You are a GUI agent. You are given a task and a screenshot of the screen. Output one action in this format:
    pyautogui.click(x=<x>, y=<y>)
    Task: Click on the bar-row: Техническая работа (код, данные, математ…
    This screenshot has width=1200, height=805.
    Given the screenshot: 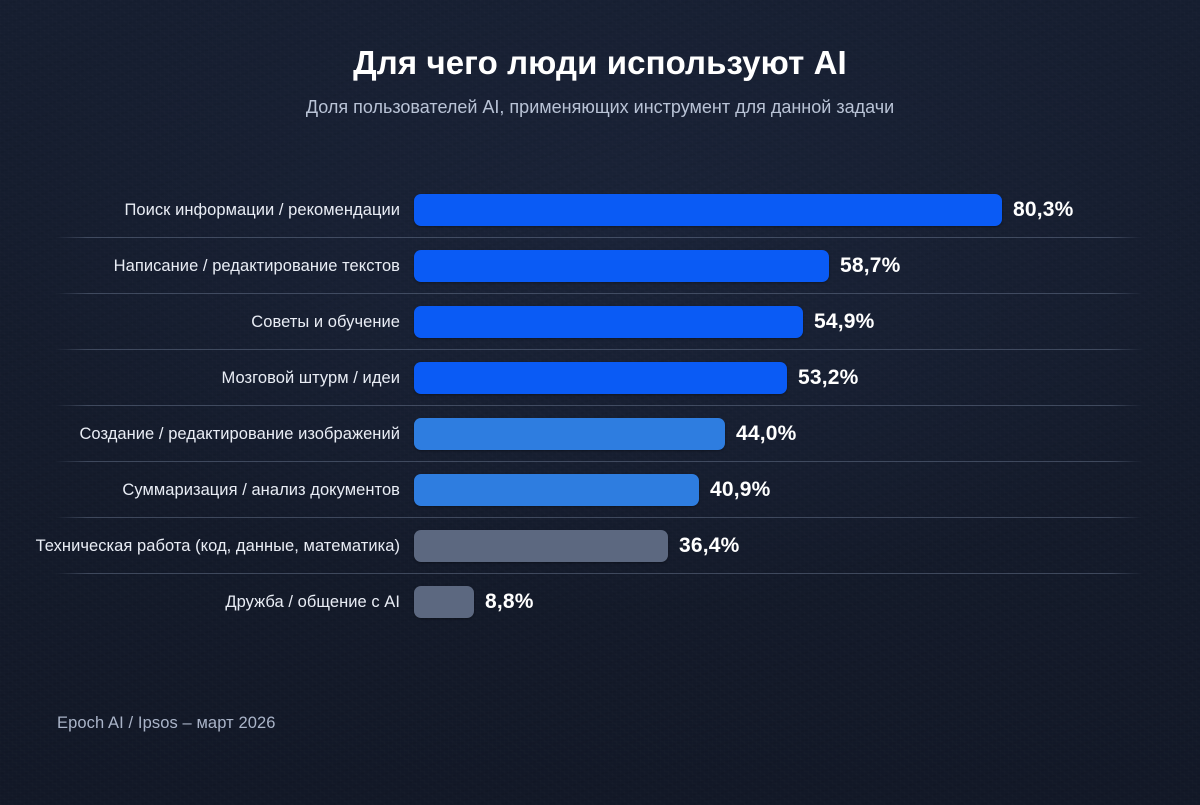 What is the action you would take?
    pyautogui.click(x=600, y=546)
    